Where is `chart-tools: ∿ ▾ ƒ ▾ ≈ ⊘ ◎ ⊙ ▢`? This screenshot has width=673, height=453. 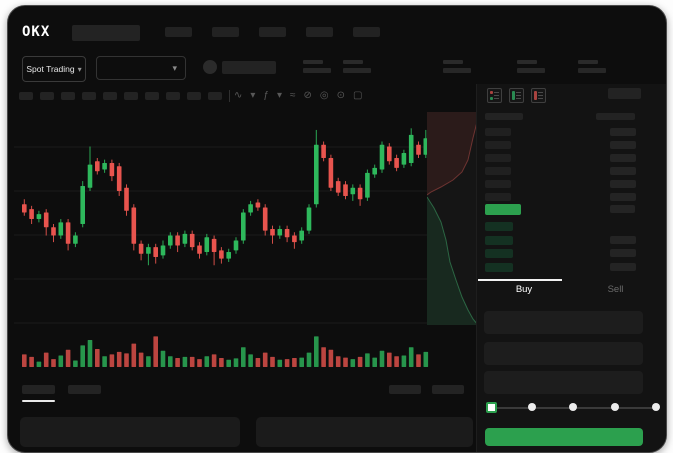
chart-tools: ∿ ▾ ƒ ▾ ≈ ⊘ ◎ ⊙ ▢ is located at coordinates (298, 96).